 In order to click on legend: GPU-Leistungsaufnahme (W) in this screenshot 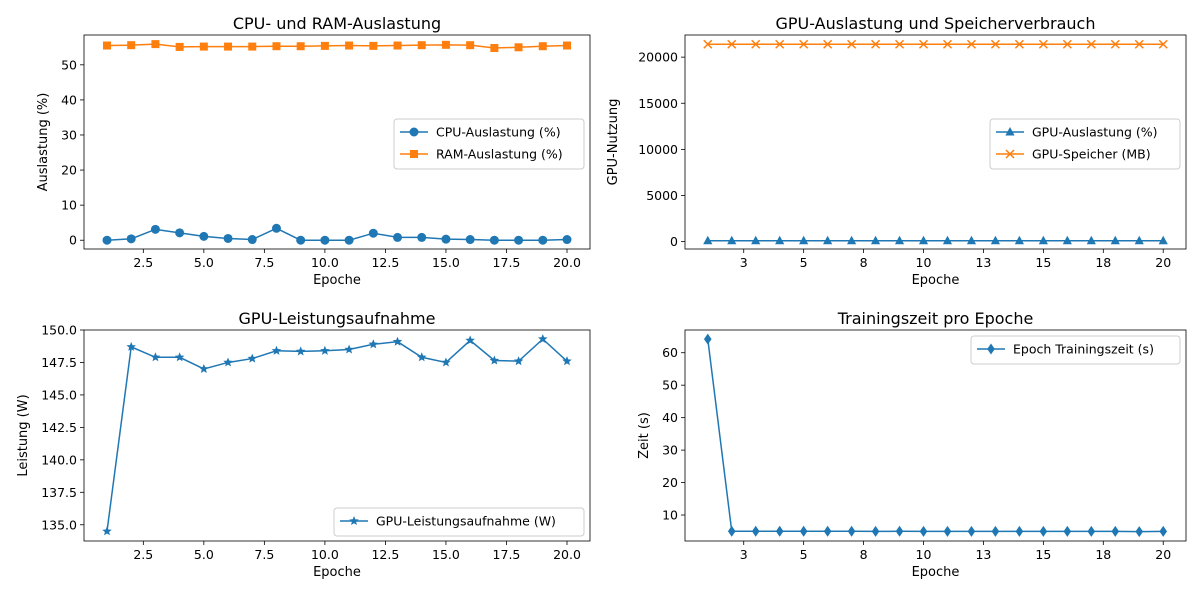, I will do `click(459, 522)`.